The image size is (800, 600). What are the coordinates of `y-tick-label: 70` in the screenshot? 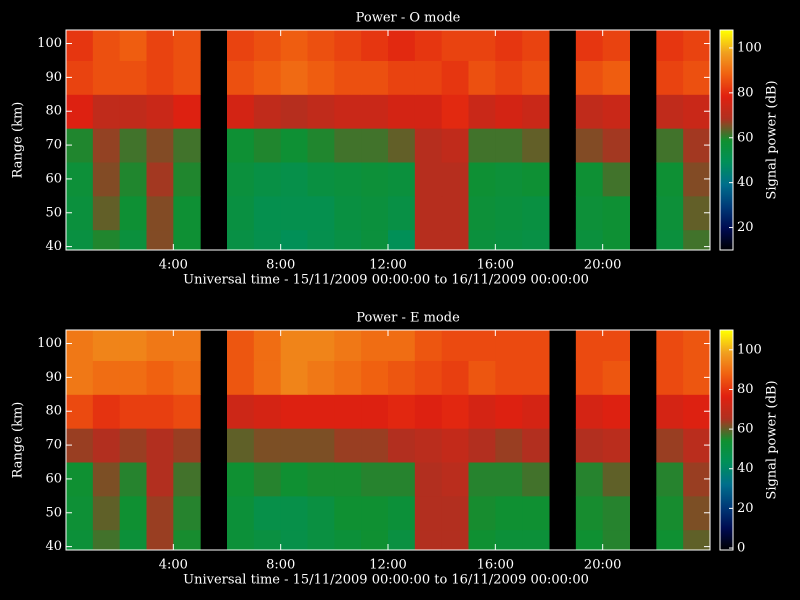 It's located at (53, 445).